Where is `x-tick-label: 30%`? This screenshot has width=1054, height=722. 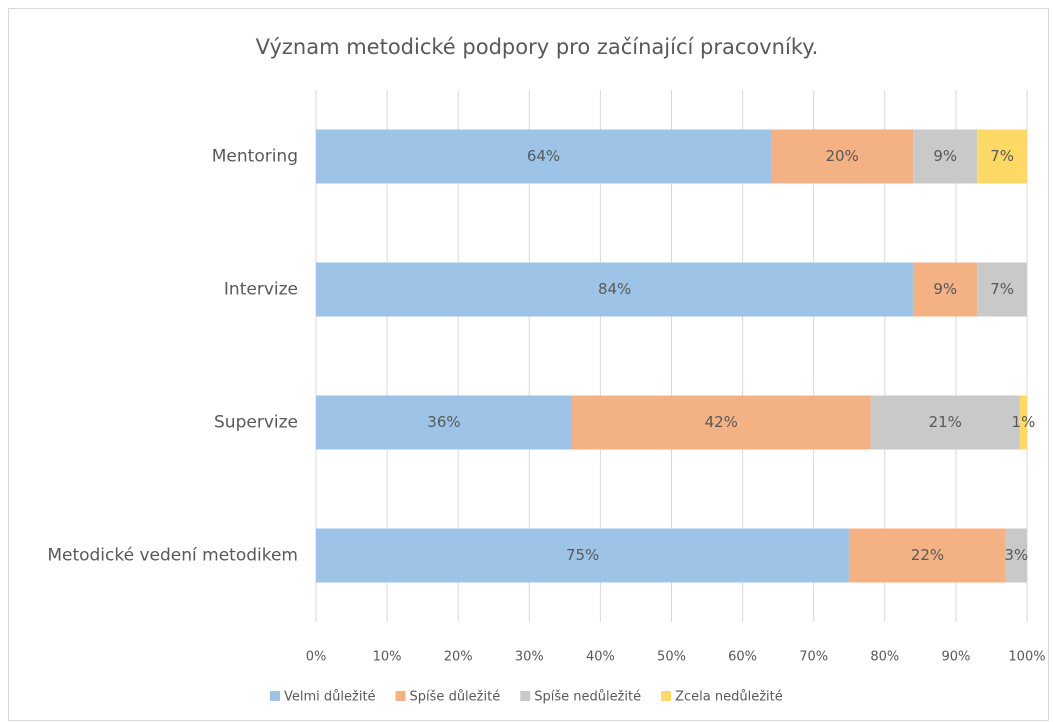 x-tick-label: 30% is located at coordinates (529, 657).